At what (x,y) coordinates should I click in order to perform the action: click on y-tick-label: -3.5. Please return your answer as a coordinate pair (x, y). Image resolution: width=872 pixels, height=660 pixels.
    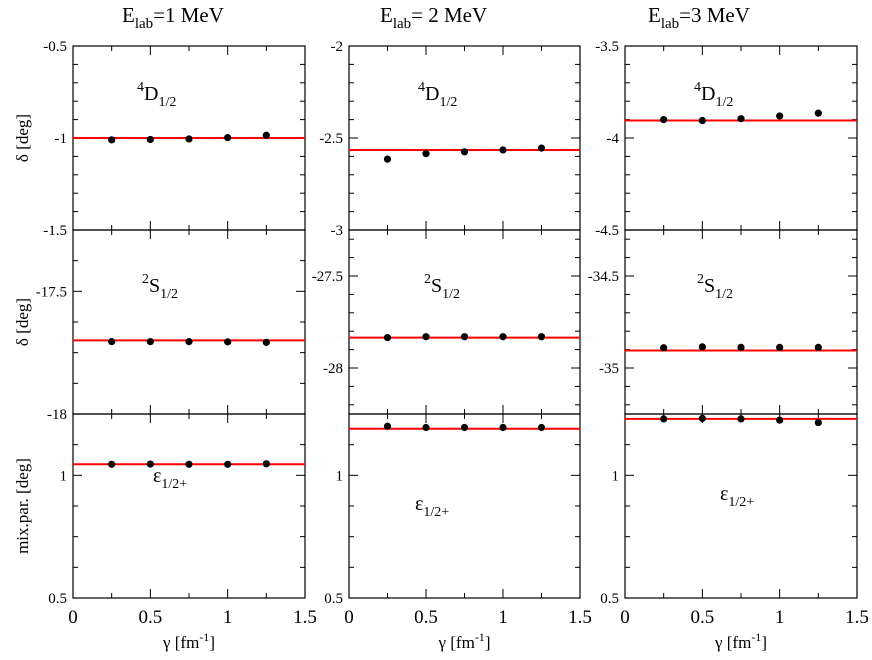
    Looking at the image, I should click on (607, 47).